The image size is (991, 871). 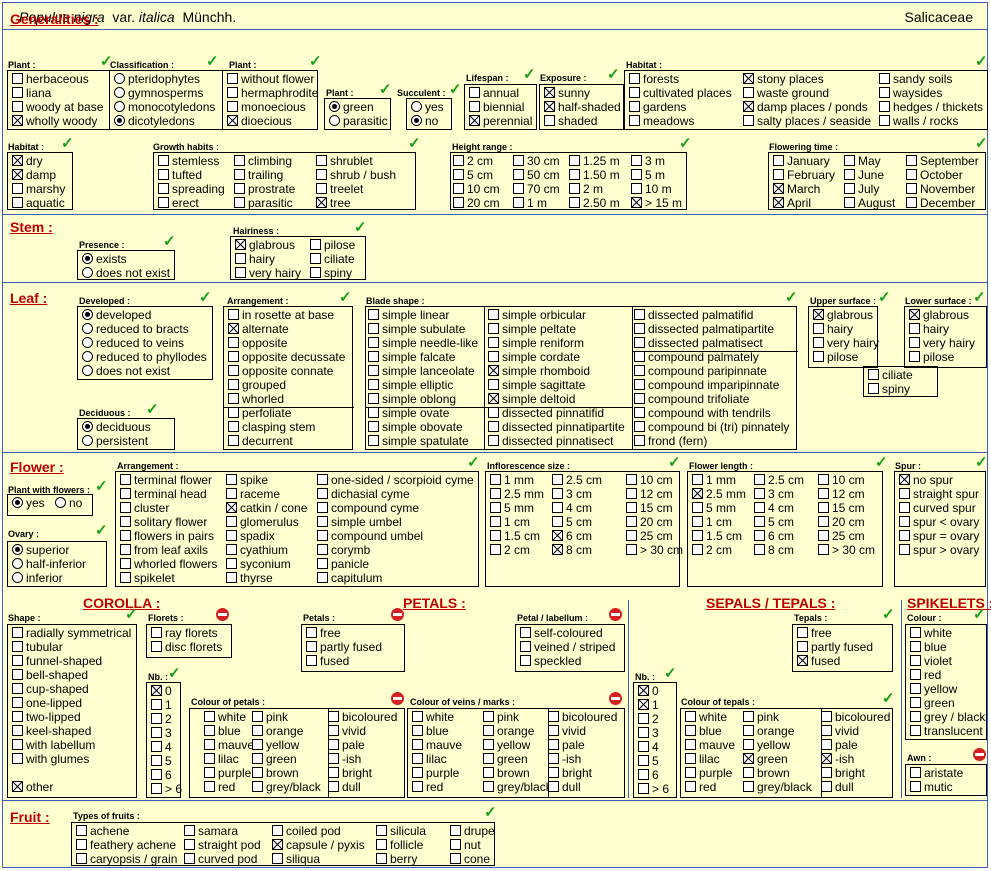 What do you see at coordinates (550, 441) in the screenshot?
I see `option-dissected-pinnatisect: dissected pinnatisect` at bounding box center [550, 441].